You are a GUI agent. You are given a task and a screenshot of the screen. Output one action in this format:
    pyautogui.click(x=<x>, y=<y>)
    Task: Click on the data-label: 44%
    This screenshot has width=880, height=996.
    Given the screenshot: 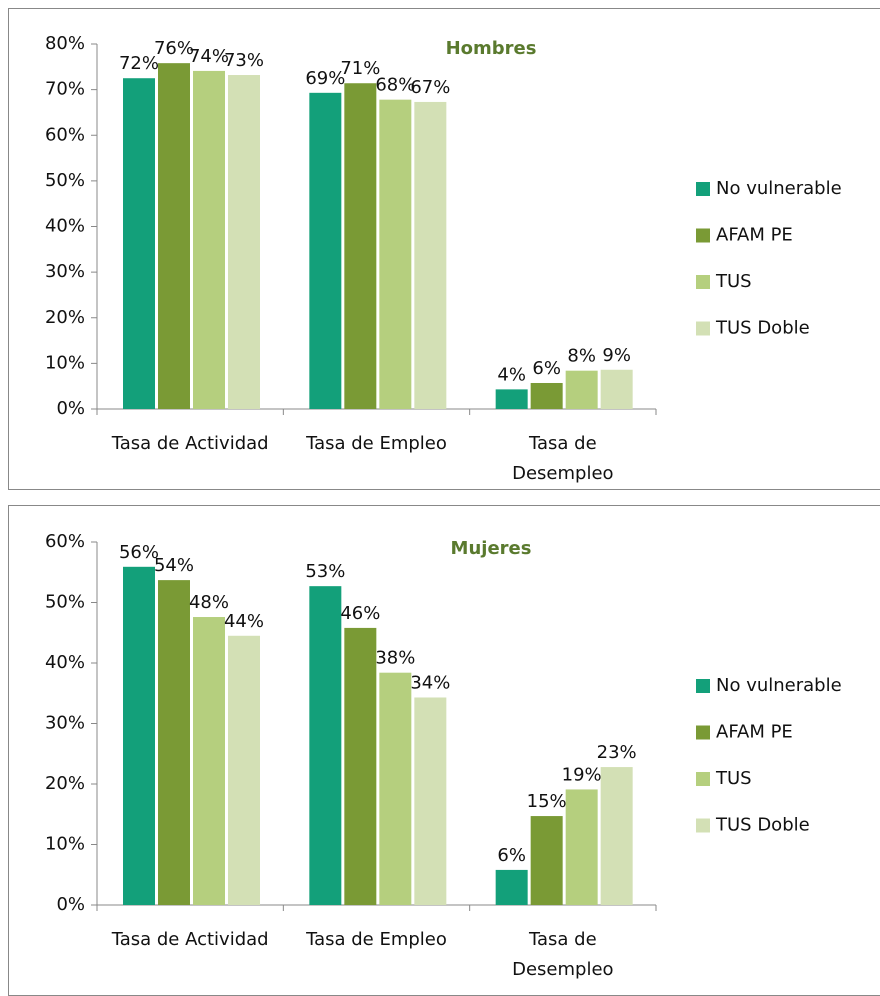 What is the action you would take?
    pyautogui.click(x=244, y=621)
    